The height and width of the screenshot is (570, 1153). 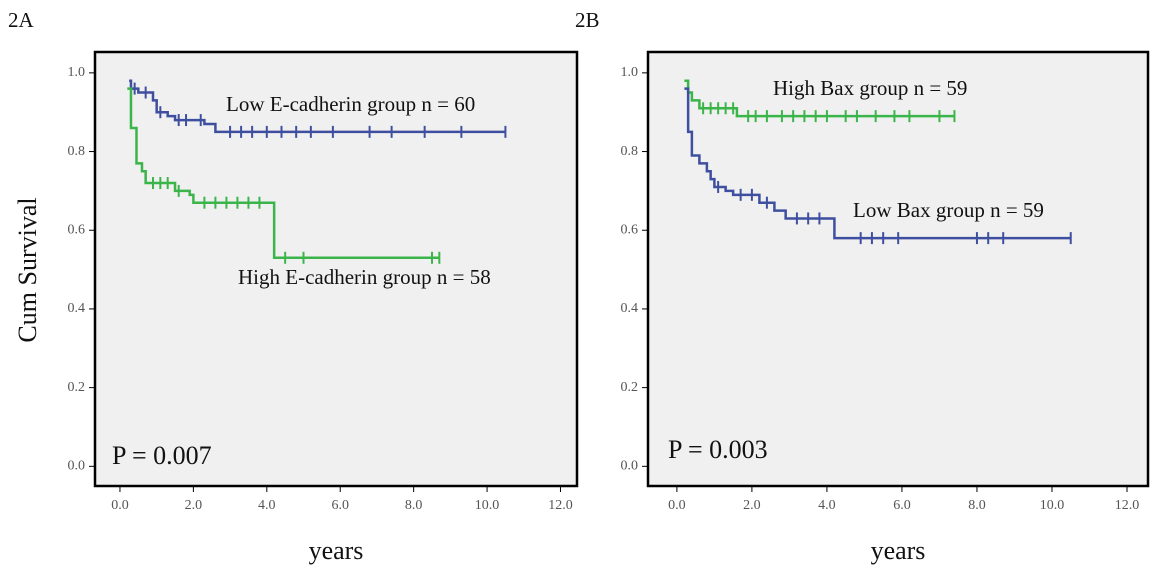 What do you see at coordinates (27, 269) in the screenshot?
I see `y-axis-title: Cum Survival` at bounding box center [27, 269].